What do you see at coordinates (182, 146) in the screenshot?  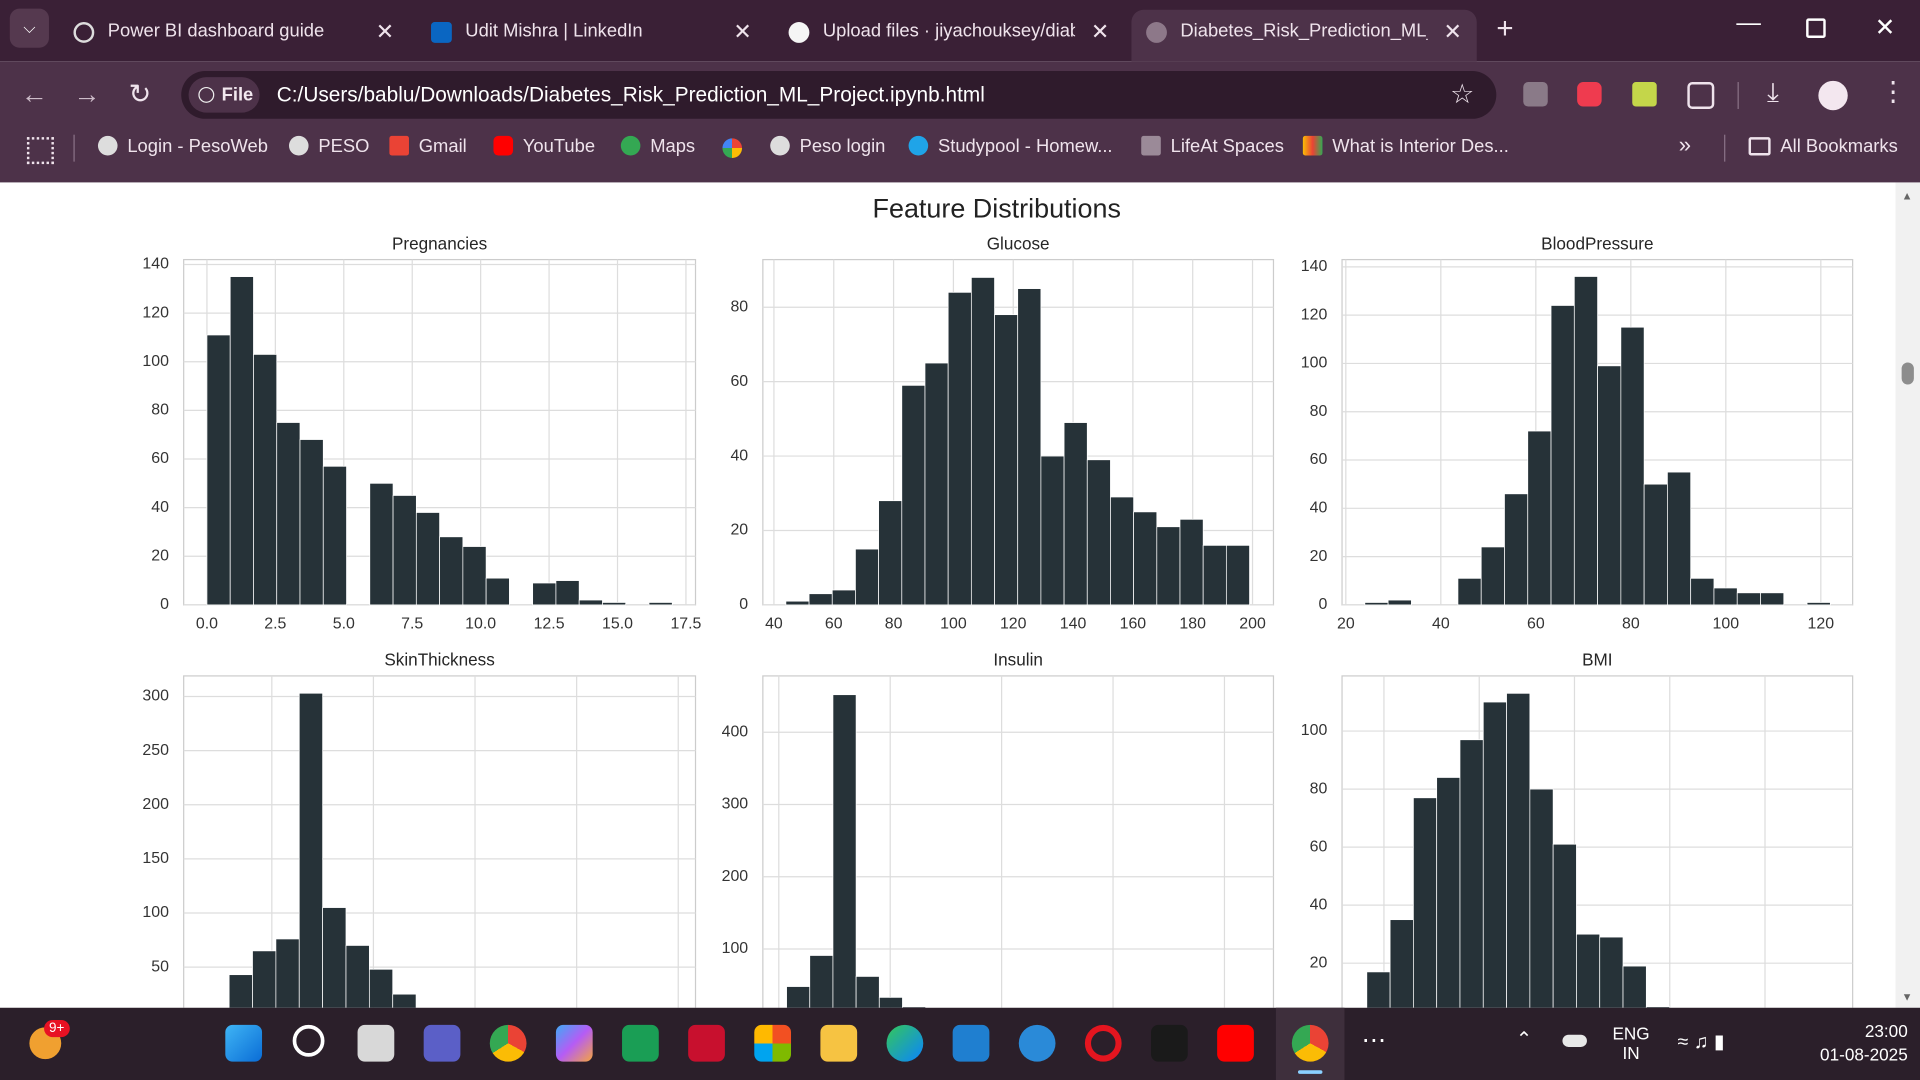 I see `bookmark: Login - PesoWeb` at bounding box center [182, 146].